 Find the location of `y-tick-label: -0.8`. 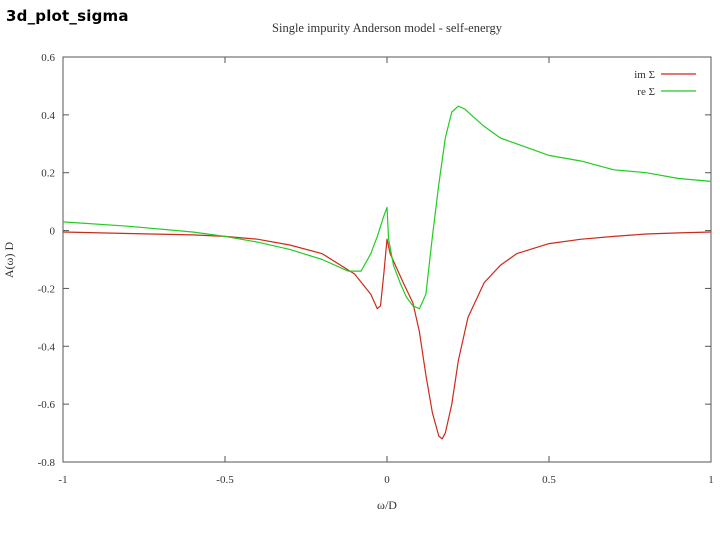

y-tick-label: -0.8 is located at coordinates (47, 463).